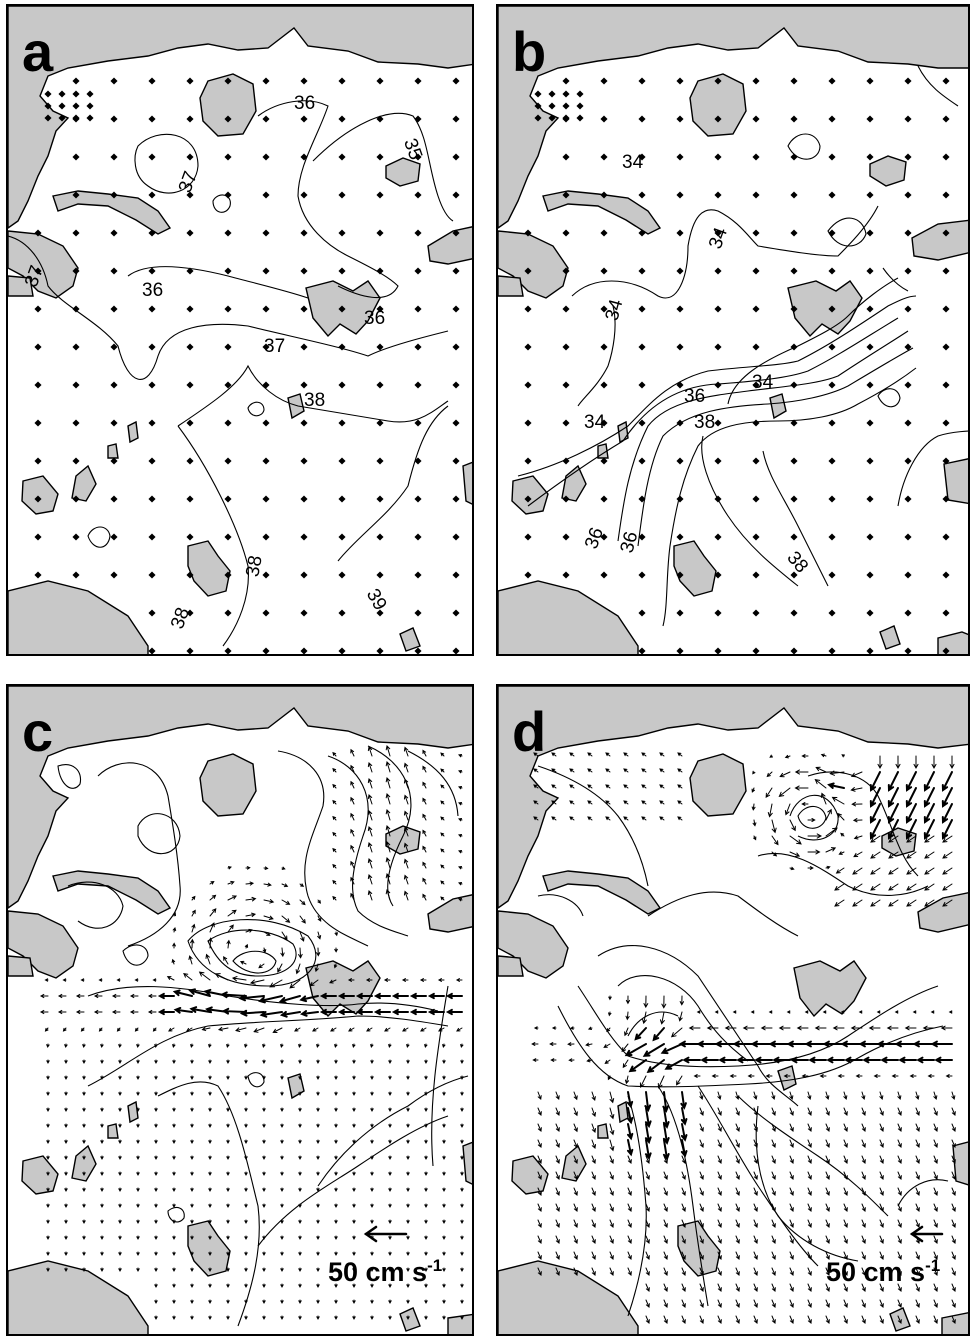 The width and height of the screenshot is (973, 1336). Describe the element at coordinates (385, 1272) in the screenshot. I see `scale-label: 50 cm s-1` at that location.